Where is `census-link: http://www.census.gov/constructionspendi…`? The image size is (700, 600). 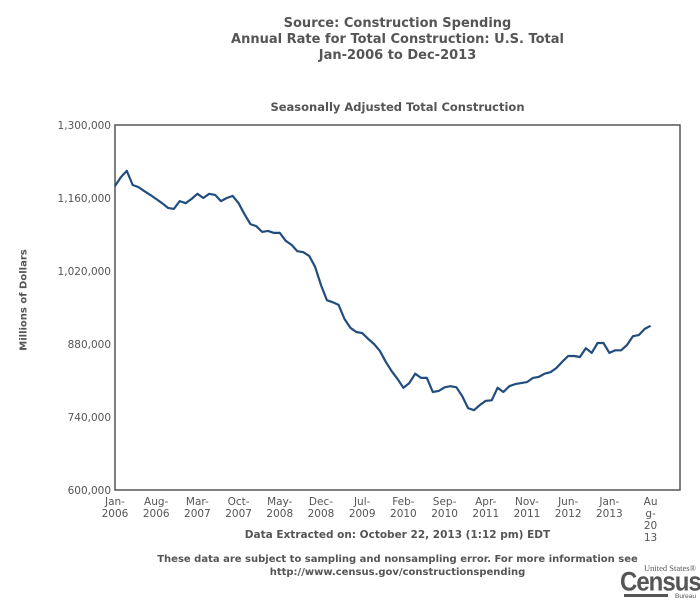
census-link: http://www.census.gov/constructionspendi… is located at coordinates (397, 572).